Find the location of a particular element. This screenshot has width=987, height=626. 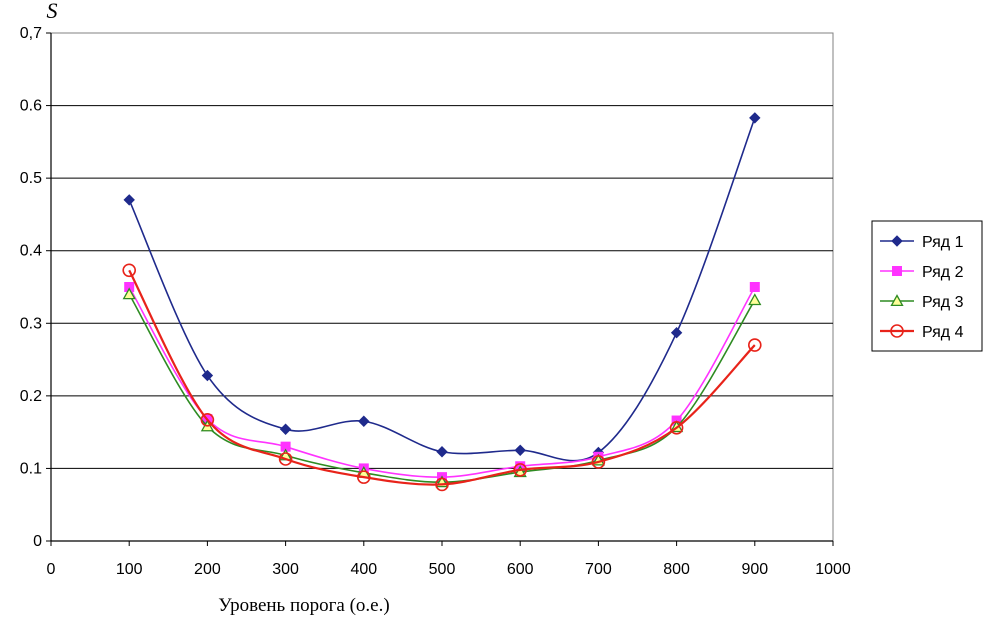

x-tick-label: 800 is located at coordinates (676, 569).